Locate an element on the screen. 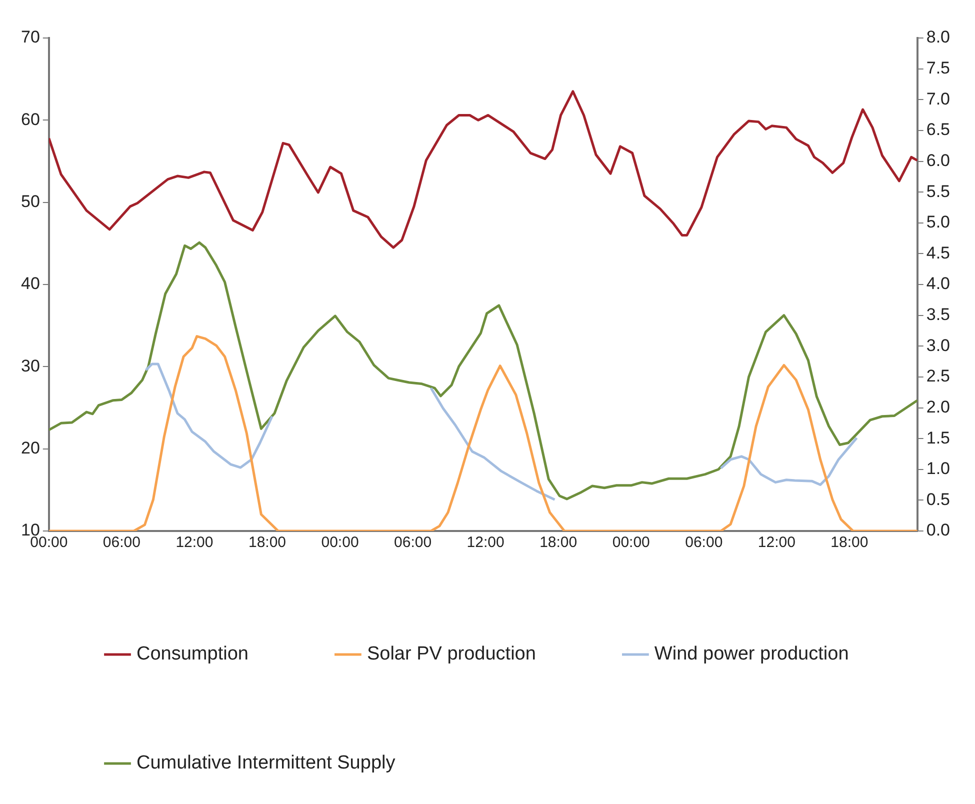  y-tick-label: 40 is located at coordinates (30, 284).